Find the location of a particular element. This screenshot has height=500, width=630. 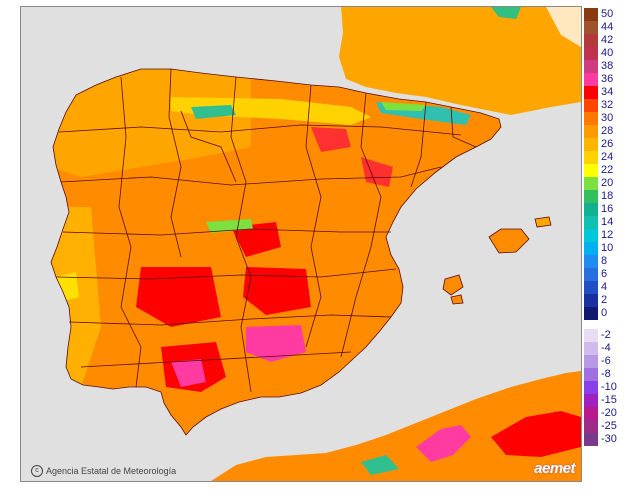

legend-label: 16 is located at coordinates (607, 209).